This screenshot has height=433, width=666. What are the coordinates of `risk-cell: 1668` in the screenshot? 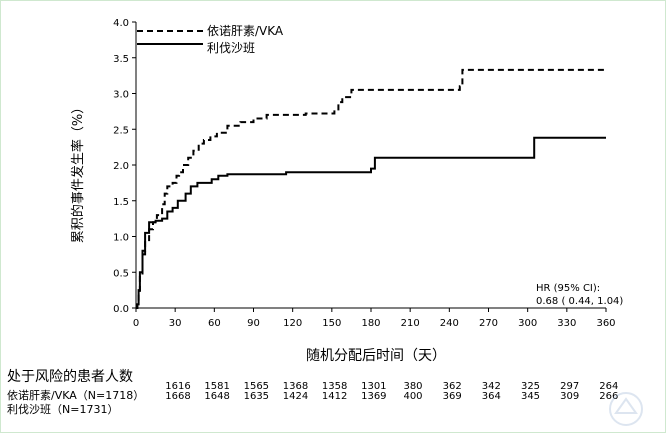 It's located at (178, 396).